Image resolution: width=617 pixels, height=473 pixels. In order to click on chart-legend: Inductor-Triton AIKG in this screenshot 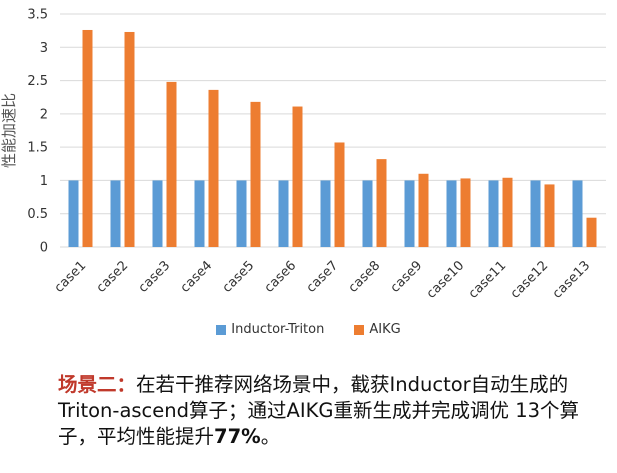, I will do `click(308, 329)`.